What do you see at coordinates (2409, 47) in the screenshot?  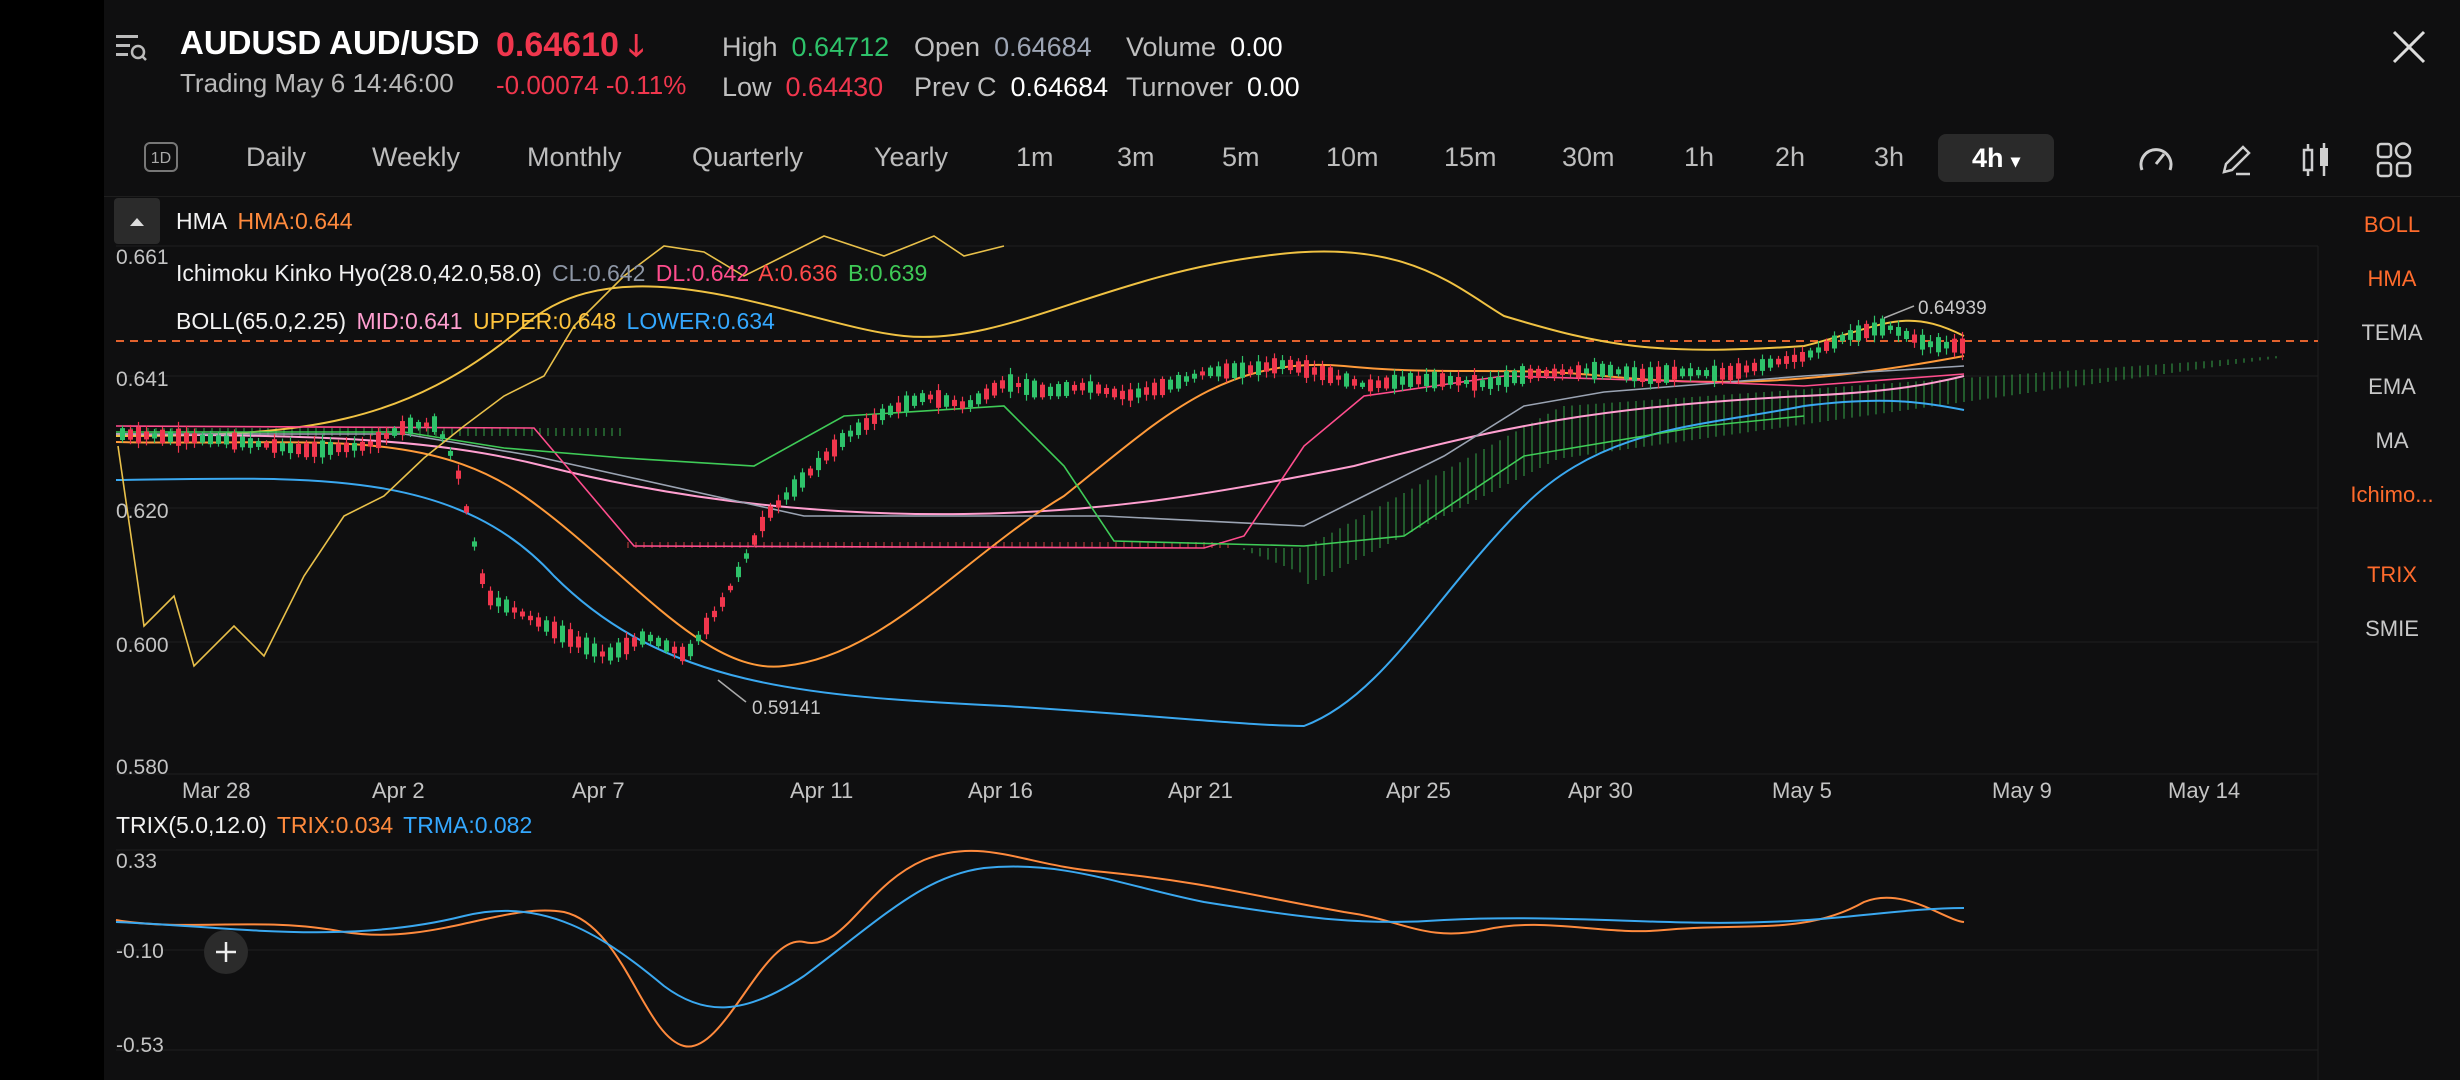 I see `close-icon` at bounding box center [2409, 47].